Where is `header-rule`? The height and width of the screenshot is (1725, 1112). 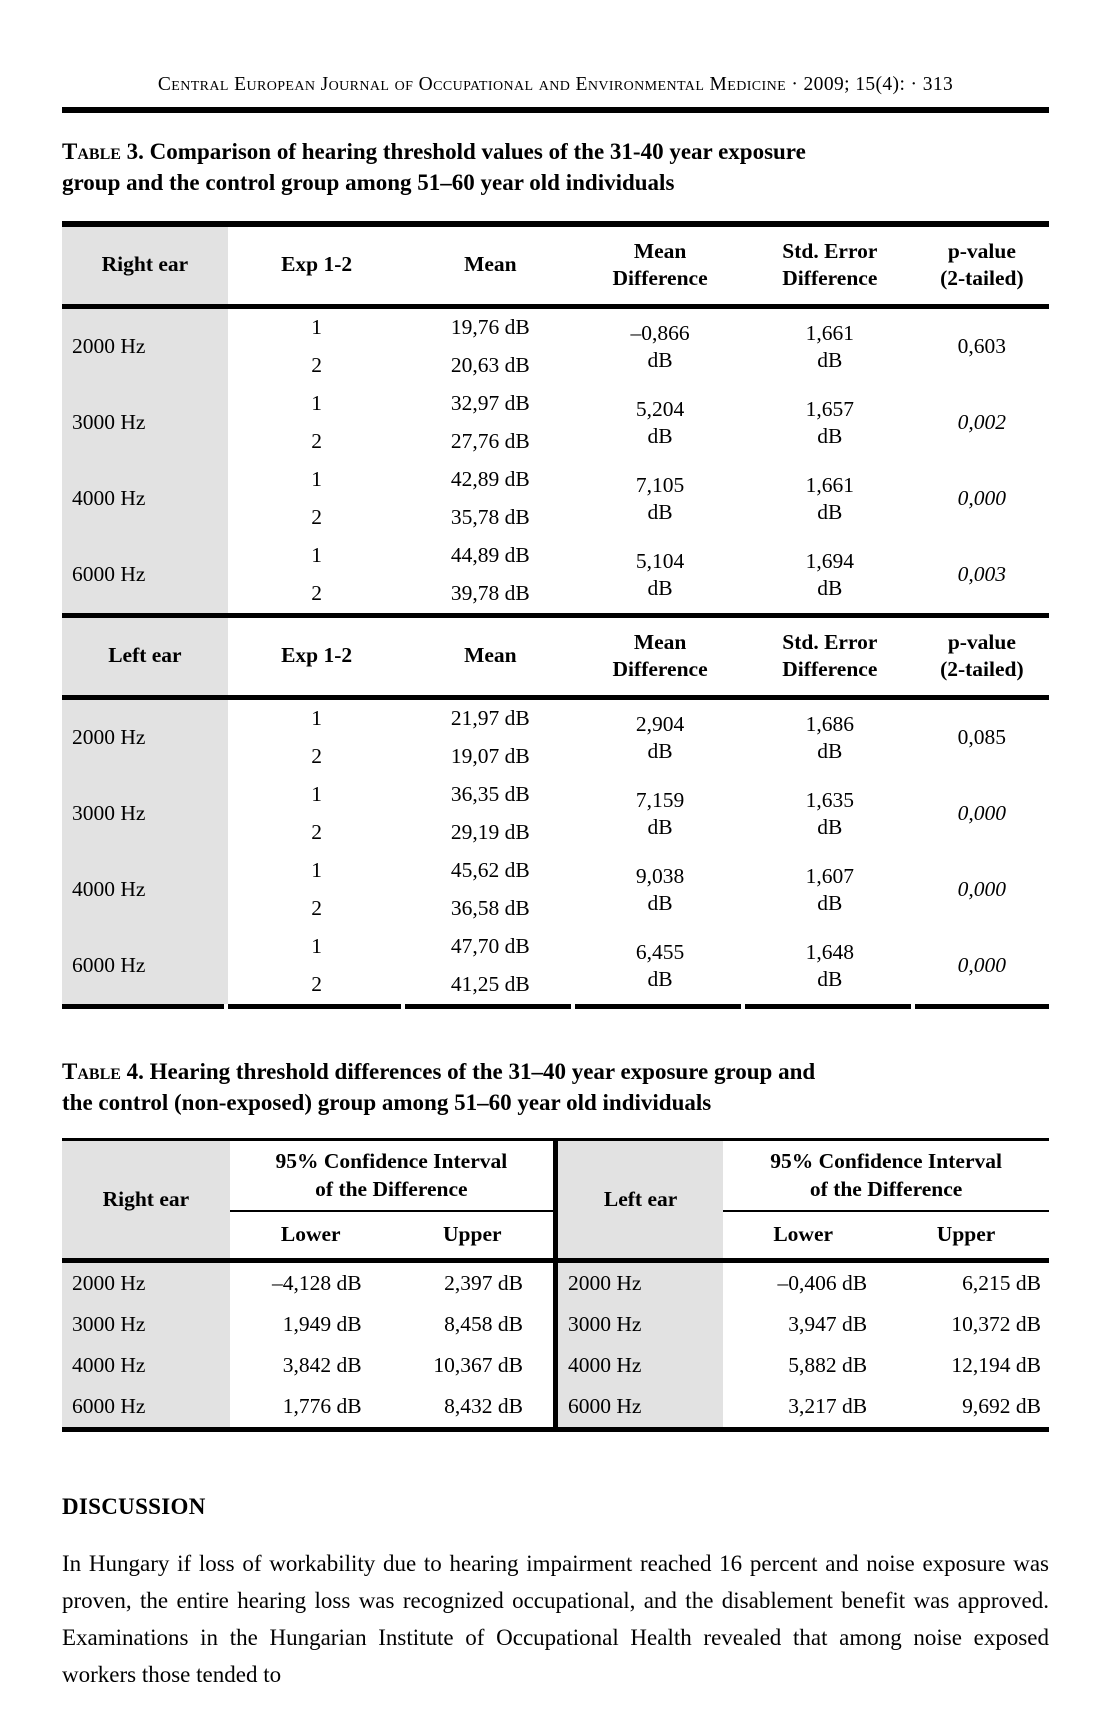
header-rule is located at coordinates (555, 110).